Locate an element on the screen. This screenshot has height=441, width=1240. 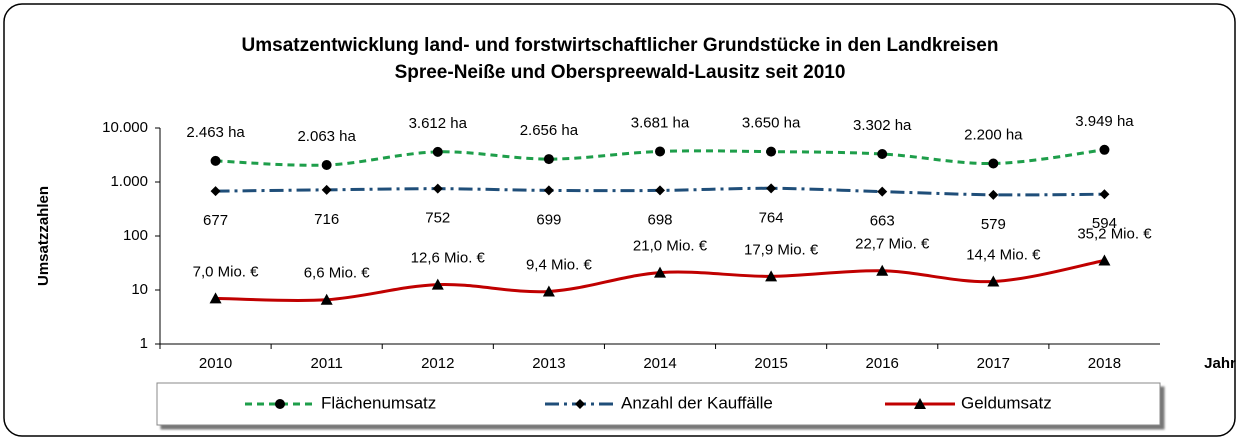
data-label: 17,9 Mio. € is located at coordinates (781, 249).